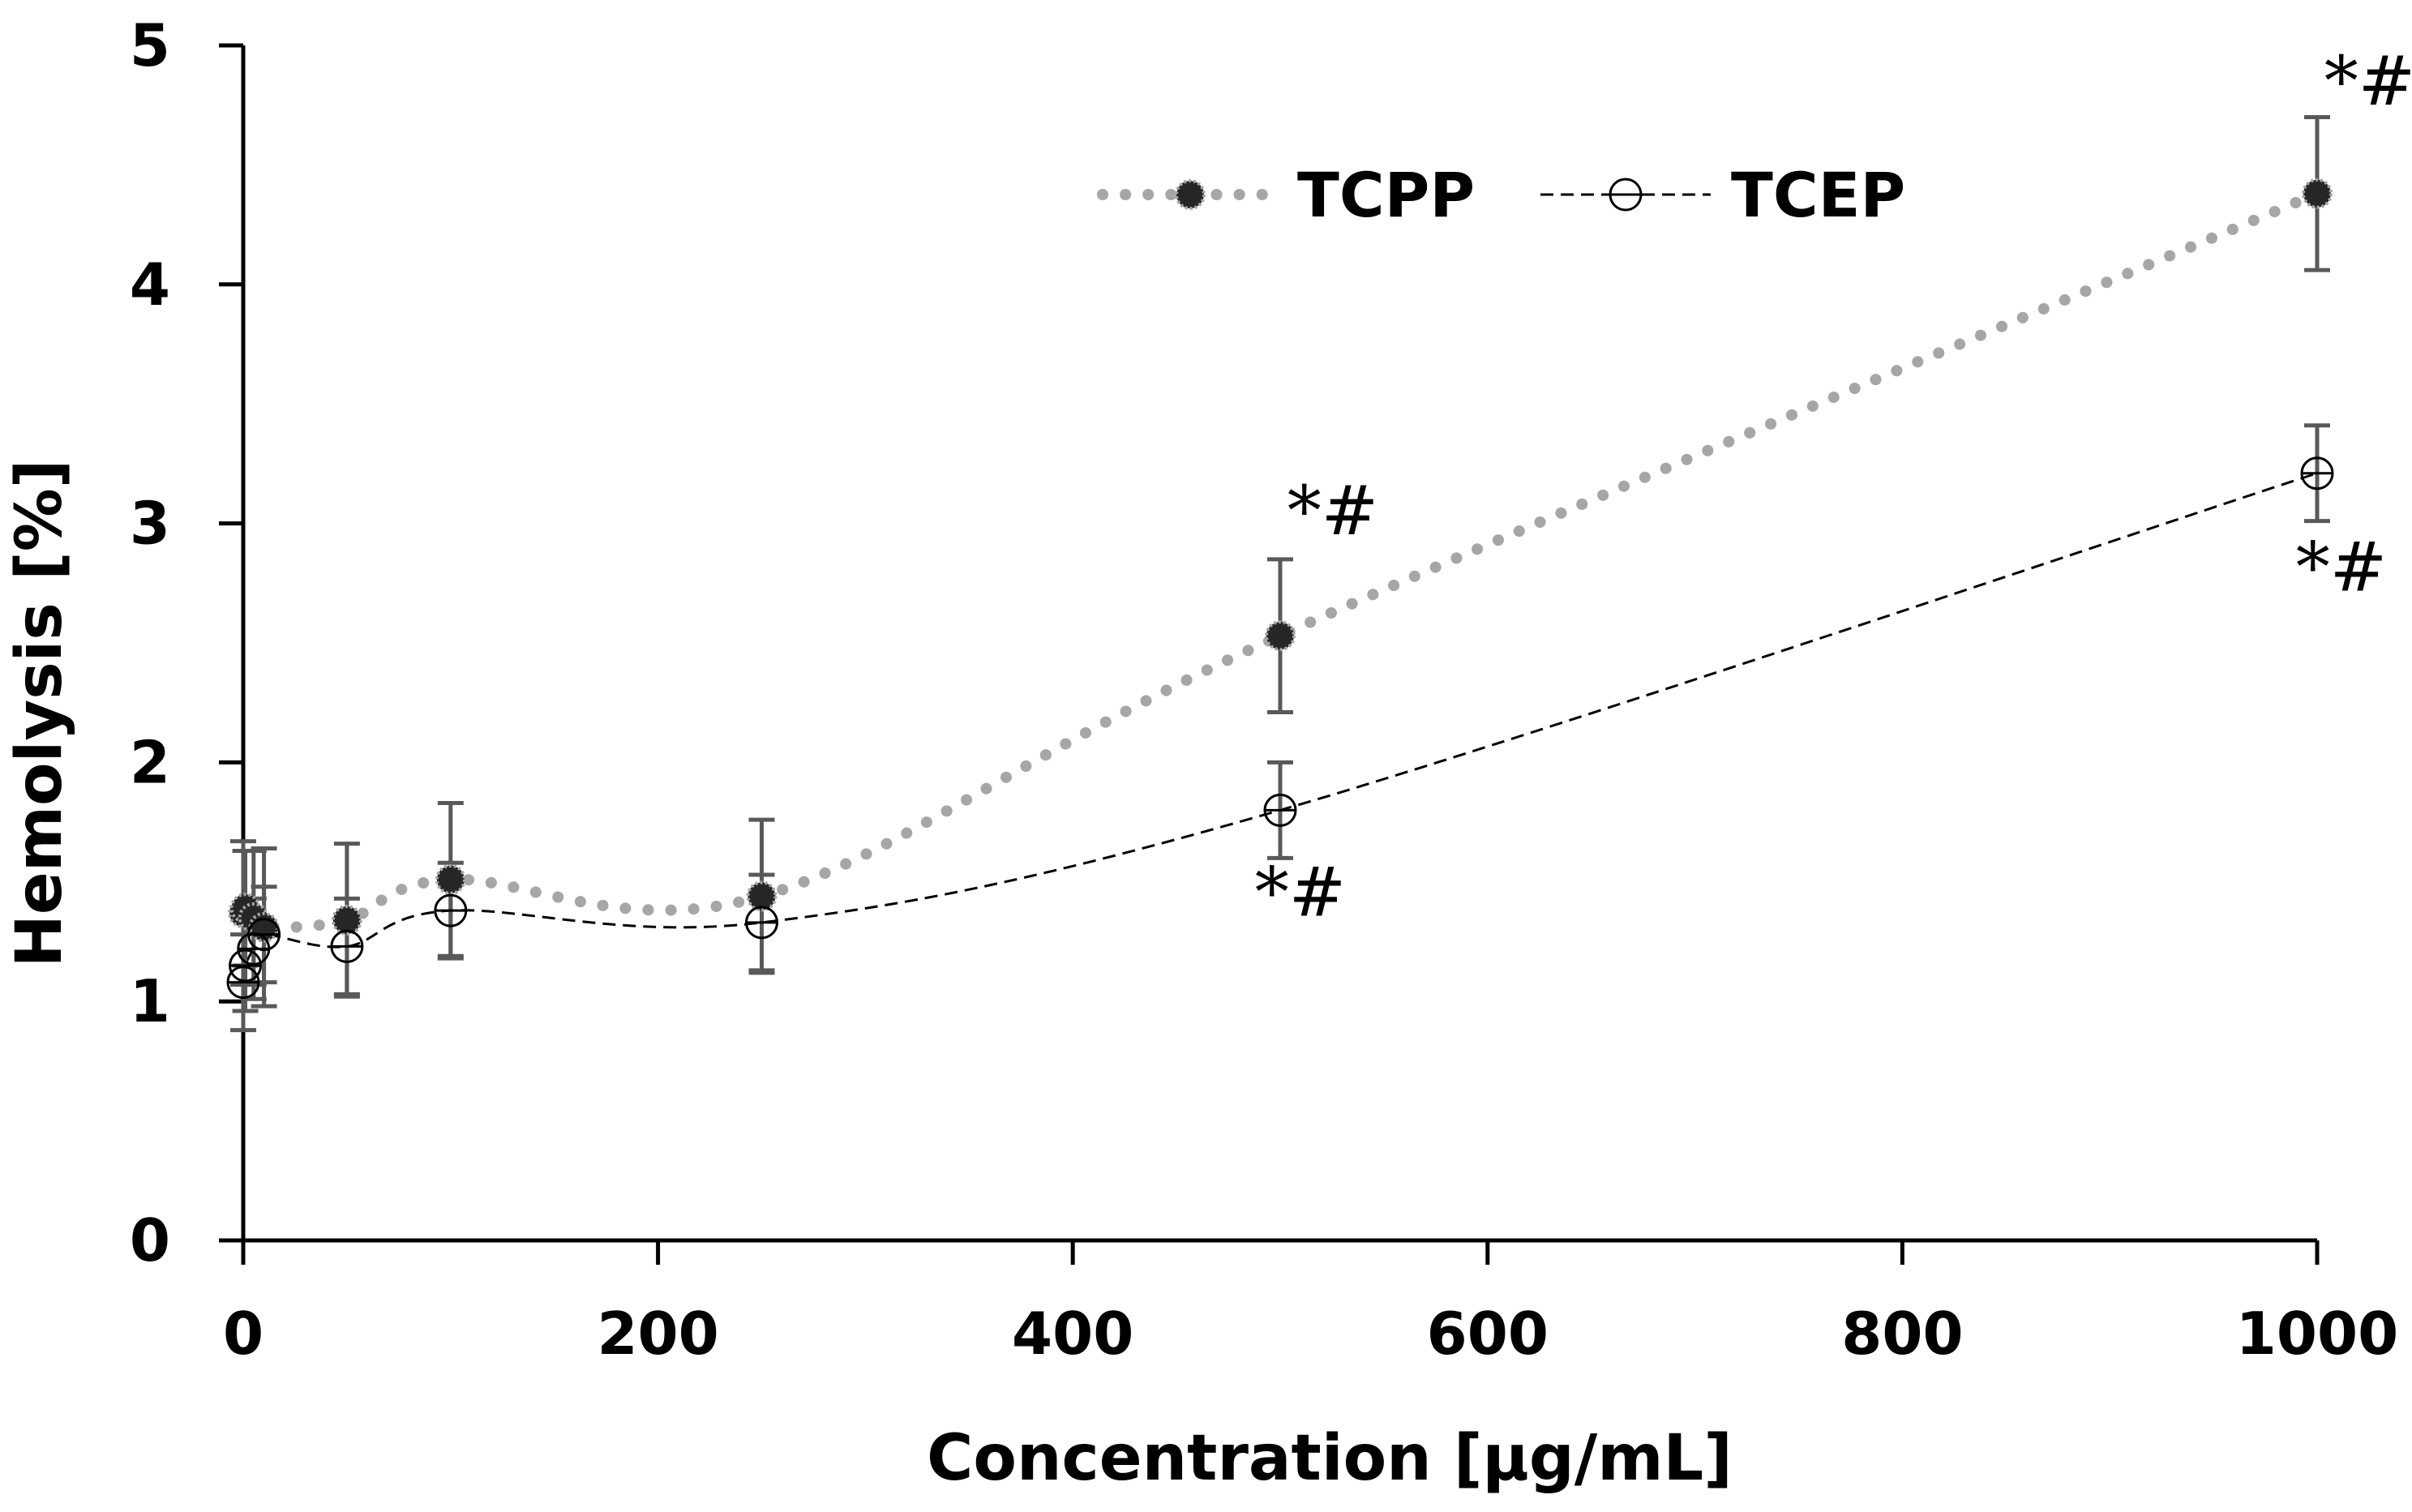 This screenshot has width=2412, height=1512. I want to click on x-tick-label-1000: 1000, so click(2317, 1334).